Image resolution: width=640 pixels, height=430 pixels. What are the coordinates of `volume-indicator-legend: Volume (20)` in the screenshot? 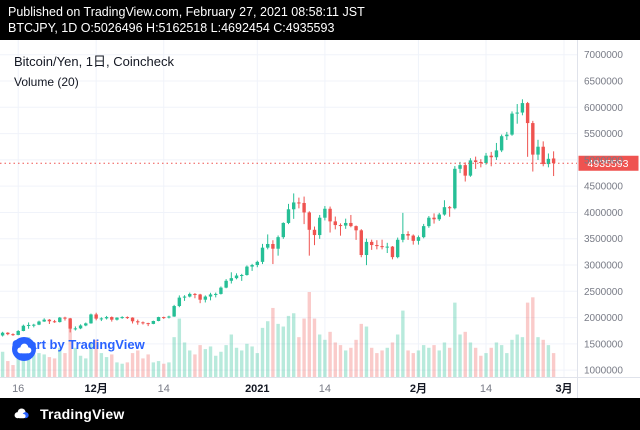 It's located at (46, 82).